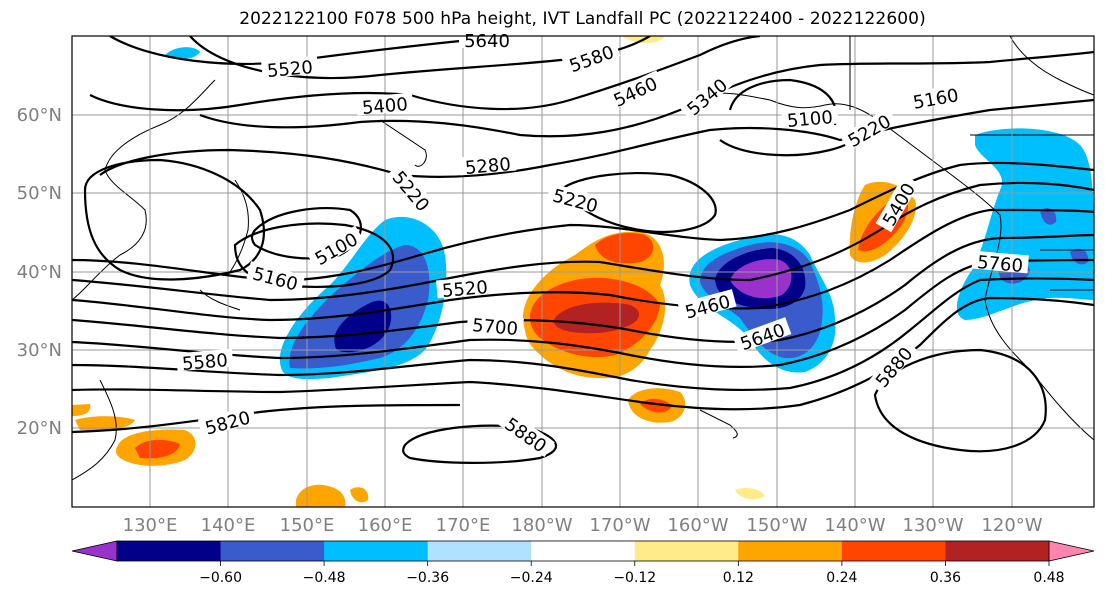  Describe the element at coordinates (39, 115) in the screenshot. I see `lat-label: 60°N` at that location.